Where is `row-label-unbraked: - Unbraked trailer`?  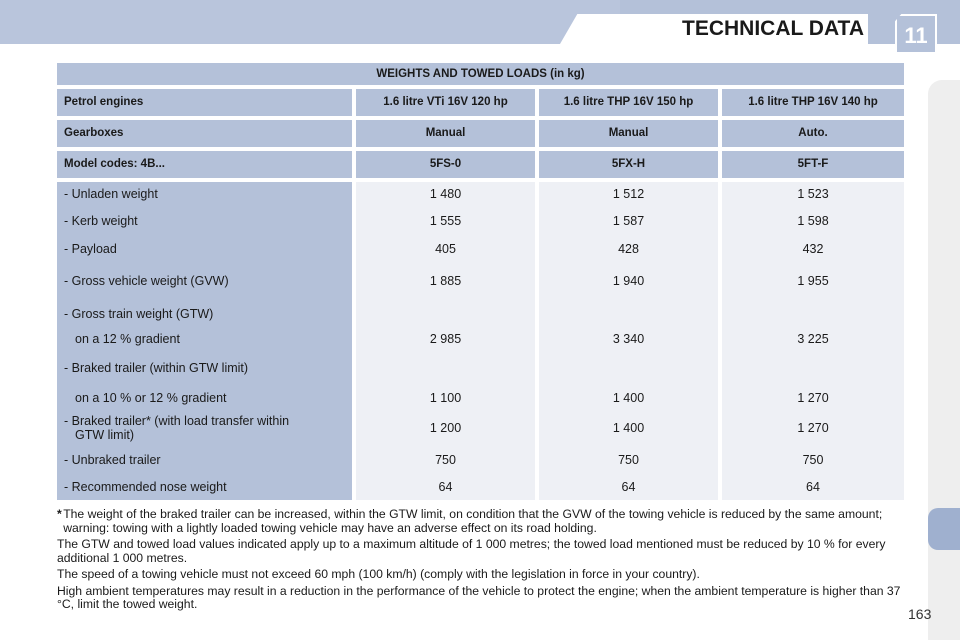
row-label-unbraked: - Unbraked trailer is located at coordinates (112, 460).